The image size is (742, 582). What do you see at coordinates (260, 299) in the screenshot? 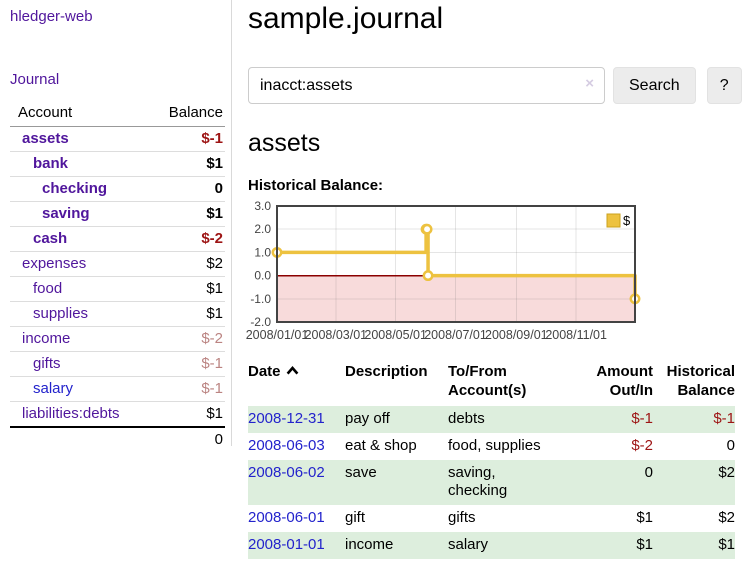
I see `y-tick-label: -1.0` at bounding box center [260, 299].